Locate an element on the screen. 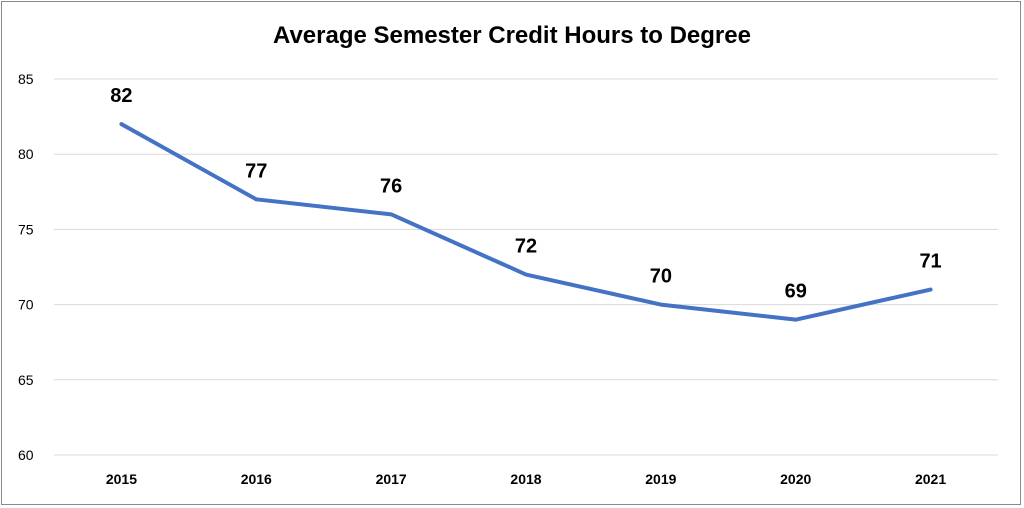  y-tick-label: 80 is located at coordinates (26, 154).